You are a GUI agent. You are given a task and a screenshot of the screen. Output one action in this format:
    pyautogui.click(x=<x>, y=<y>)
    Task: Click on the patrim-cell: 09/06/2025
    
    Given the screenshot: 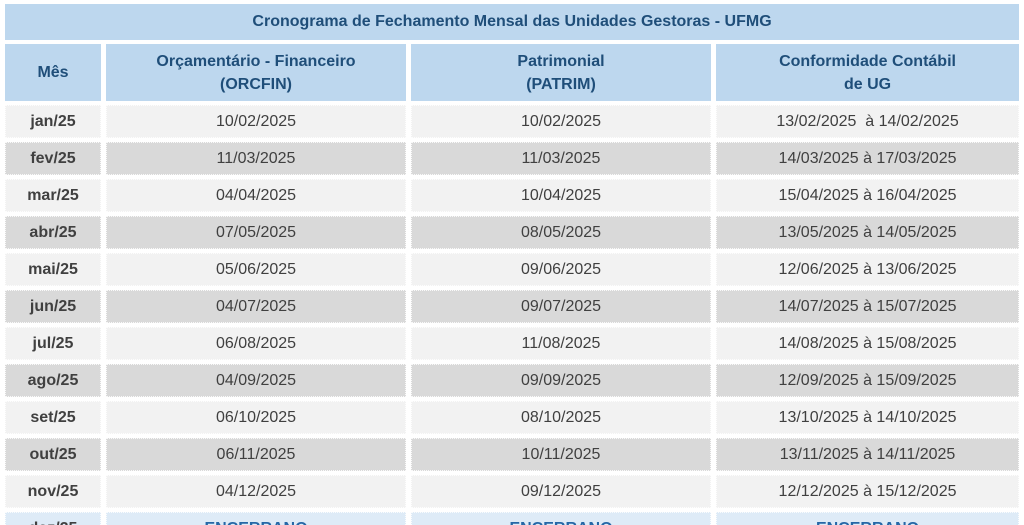 What is the action you would take?
    pyautogui.click(x=561, y=269)
    